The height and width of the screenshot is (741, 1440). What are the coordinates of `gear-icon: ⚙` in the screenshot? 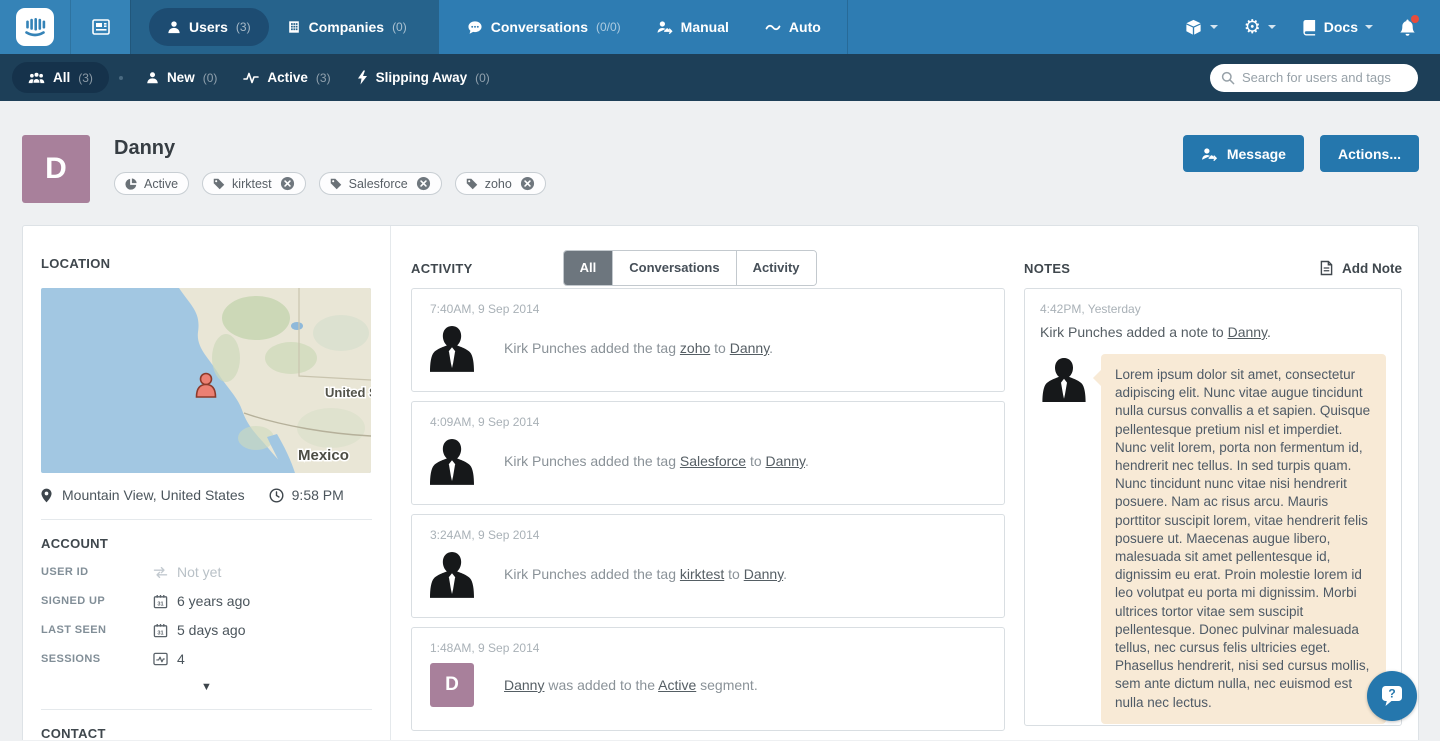 It's located at (1252, 27).